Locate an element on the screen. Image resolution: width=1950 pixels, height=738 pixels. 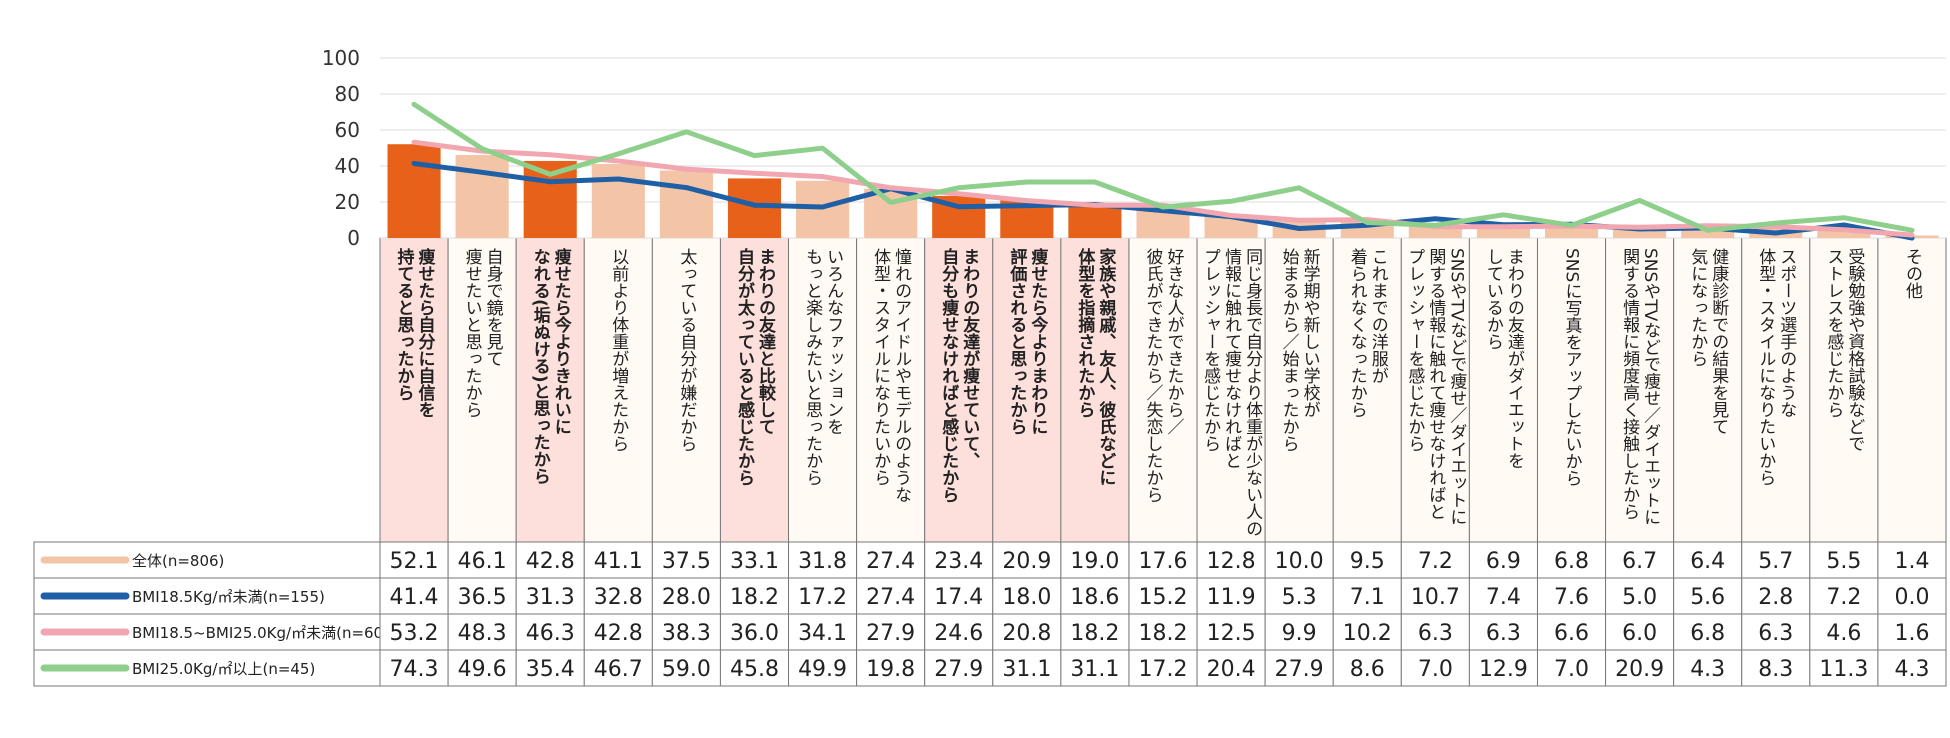
data-label: 20.8 is located at coordinates (1026, 633).